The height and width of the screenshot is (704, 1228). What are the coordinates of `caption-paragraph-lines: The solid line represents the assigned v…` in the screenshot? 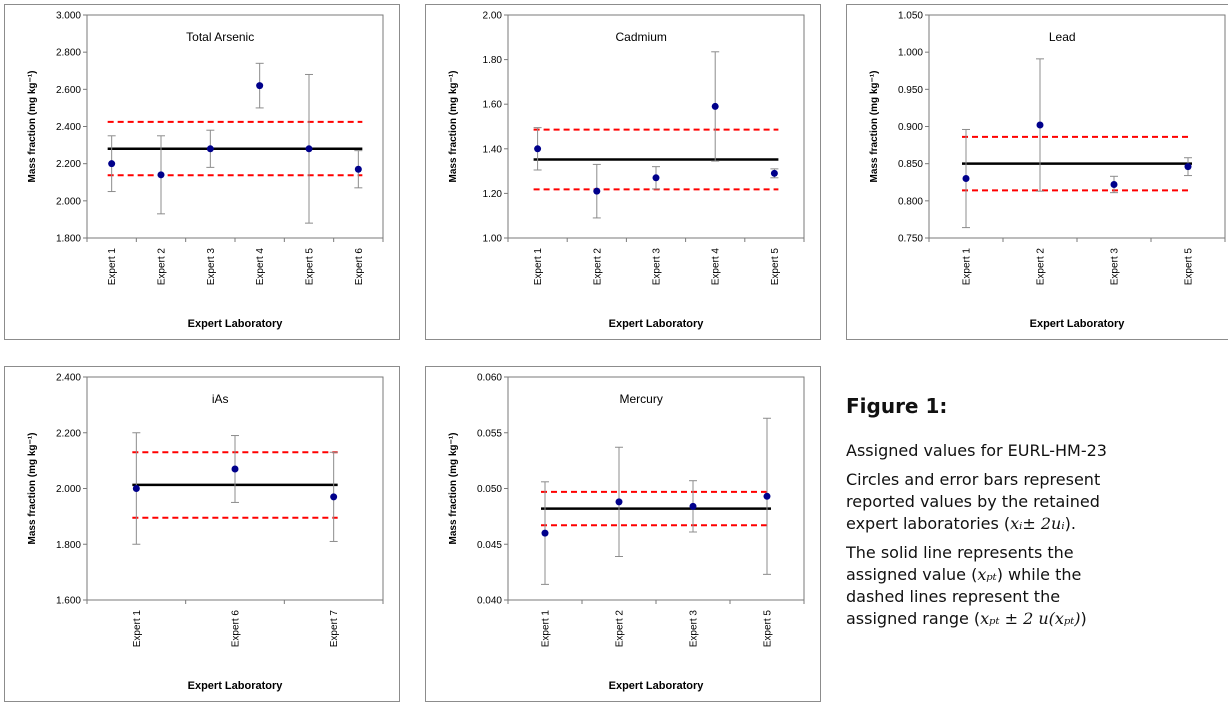 It's located at (1037, 586).